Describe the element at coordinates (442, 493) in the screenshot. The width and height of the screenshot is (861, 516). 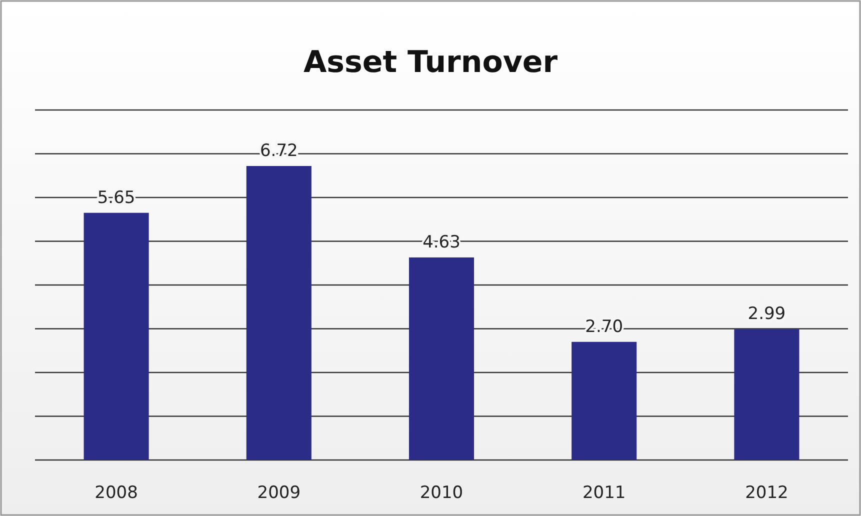
I see `x-tick-label: 2010` at that location.